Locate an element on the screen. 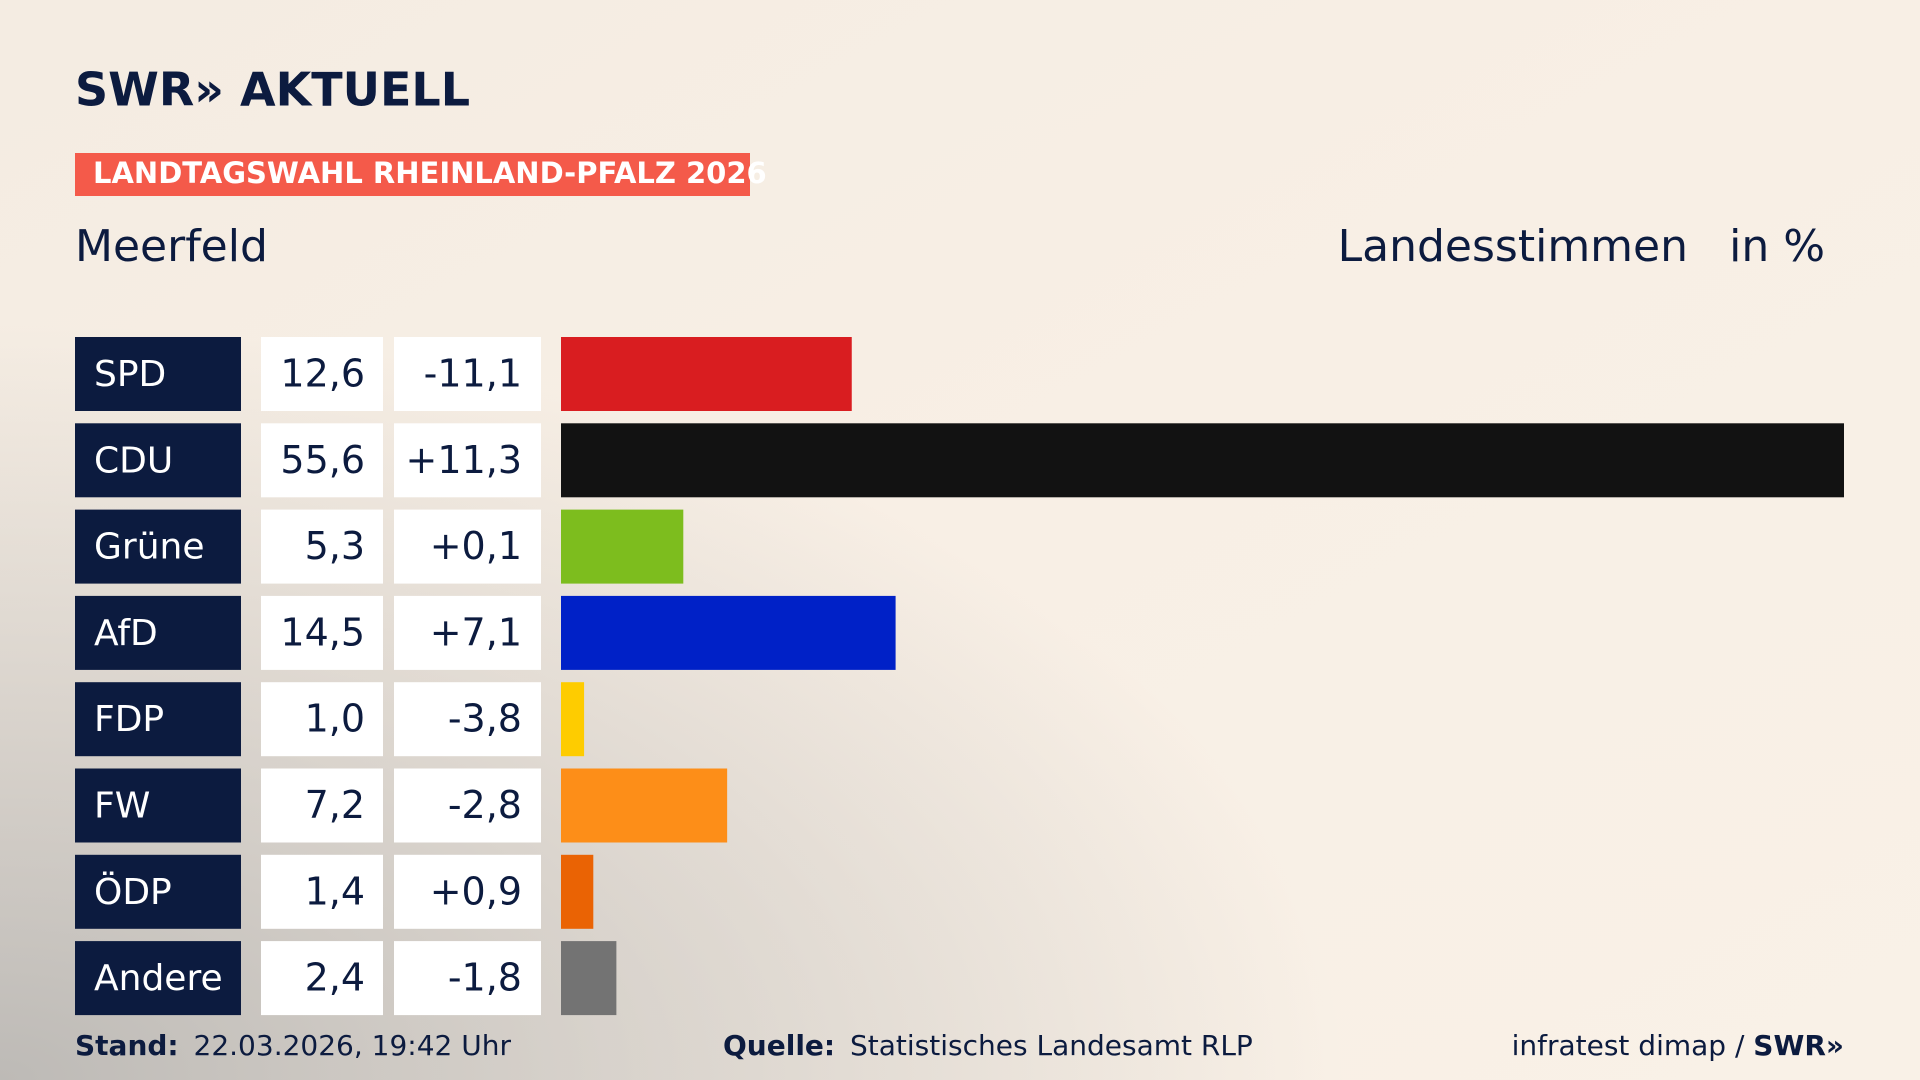  party-label: FDP is located at coordinates (129, 719).